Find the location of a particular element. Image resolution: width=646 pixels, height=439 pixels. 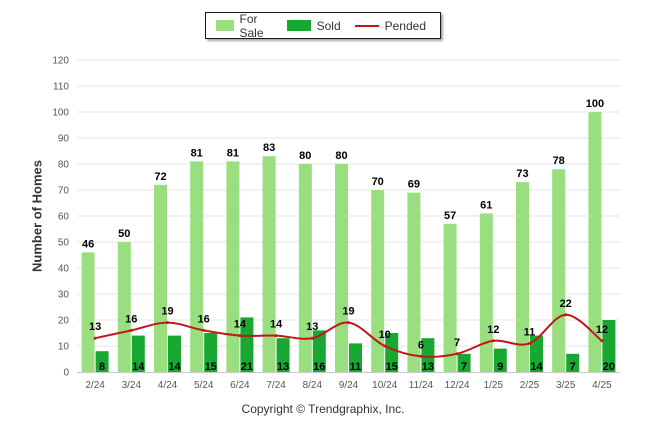

x-tick-label: 3/25 is located at coordinates (566, 385).